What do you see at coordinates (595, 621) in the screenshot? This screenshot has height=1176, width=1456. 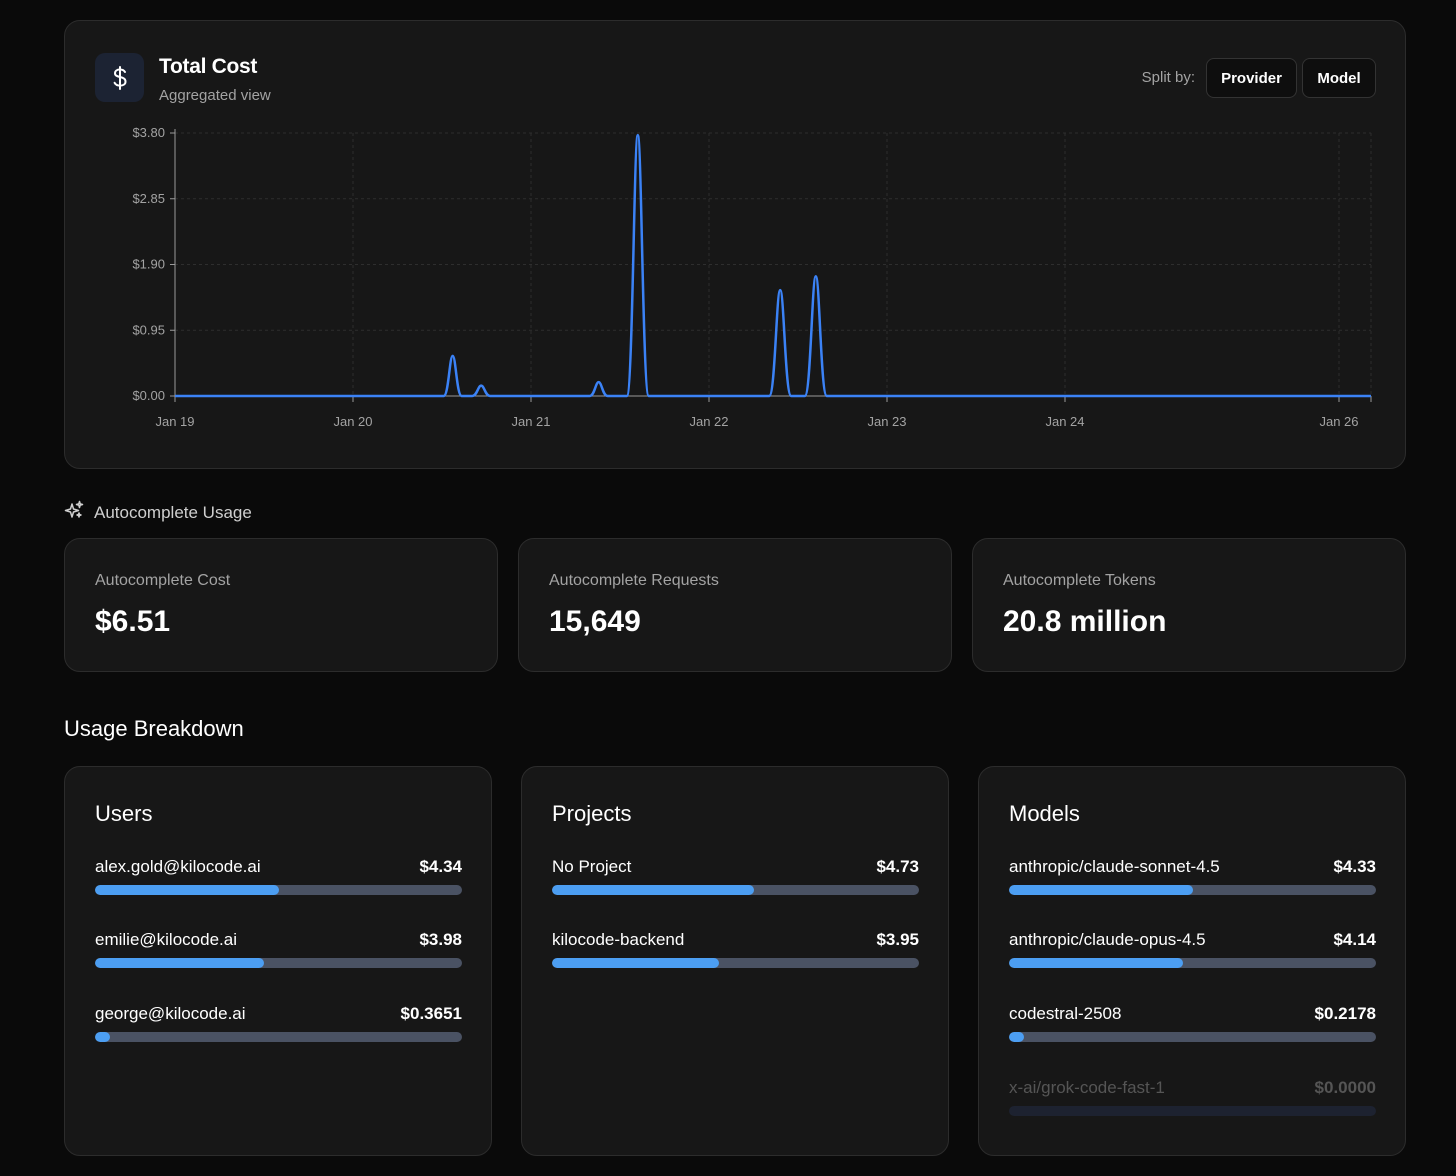 I see `stat-value: 15,649` at bounding box center [595, 621].